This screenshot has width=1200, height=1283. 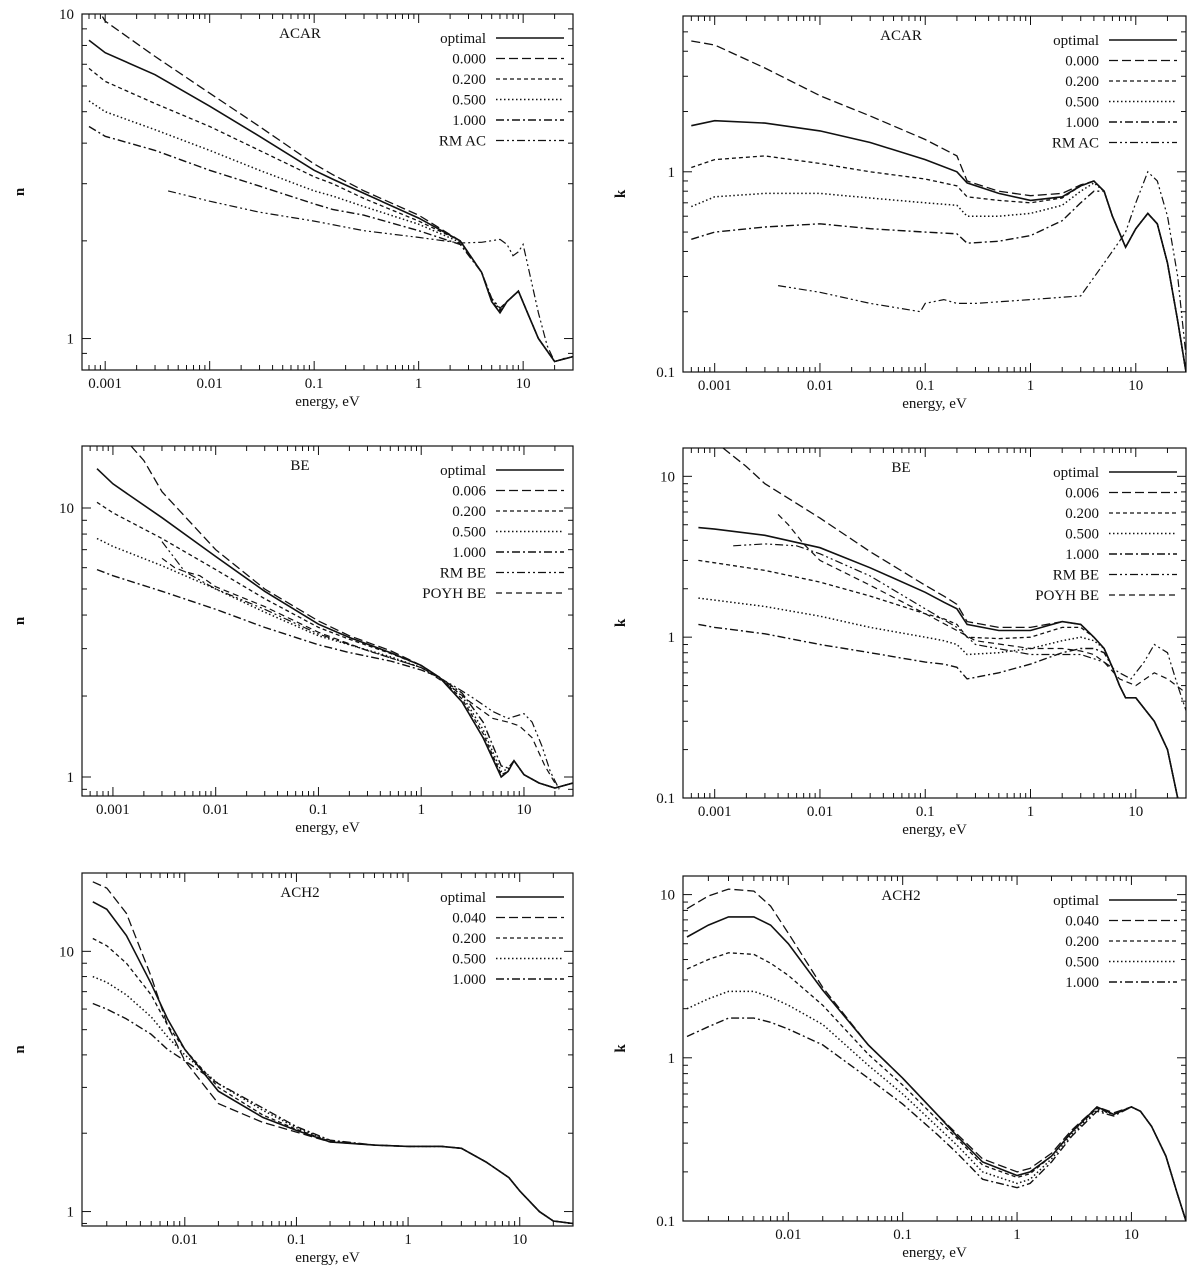 What do you see at coordinates (469, 492) in the screenshot?
I see `legend-label: 0.006` at bounding box center [469, 492].